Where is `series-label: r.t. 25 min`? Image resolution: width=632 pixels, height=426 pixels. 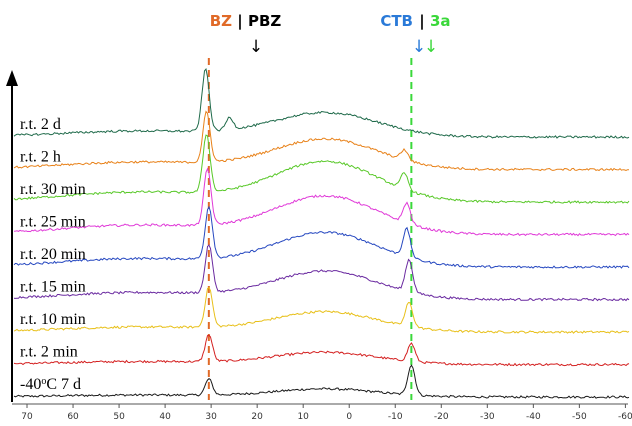 series-label: r.t. 25 min is located at coordinates (53, 222).